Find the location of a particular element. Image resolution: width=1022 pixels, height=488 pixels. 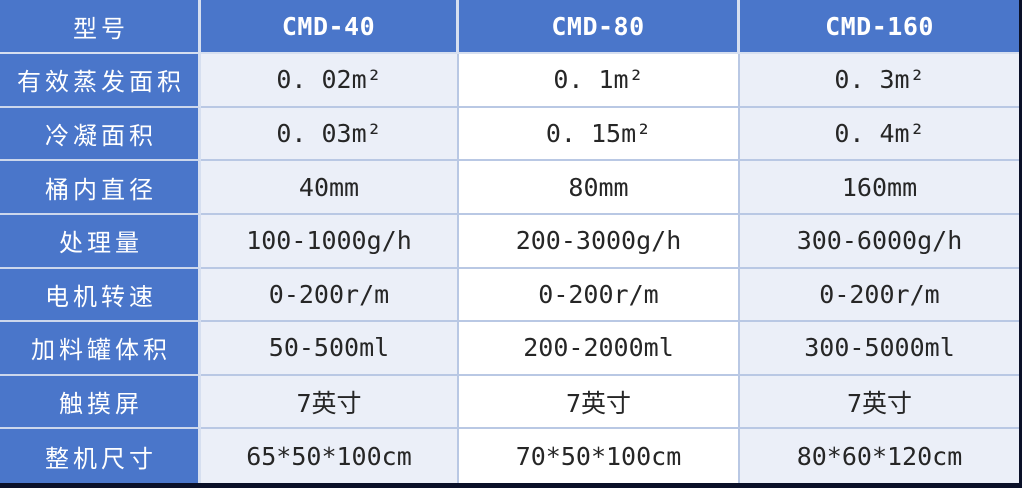

row-label: 触摸屏 is located at coordinates (100, 402).